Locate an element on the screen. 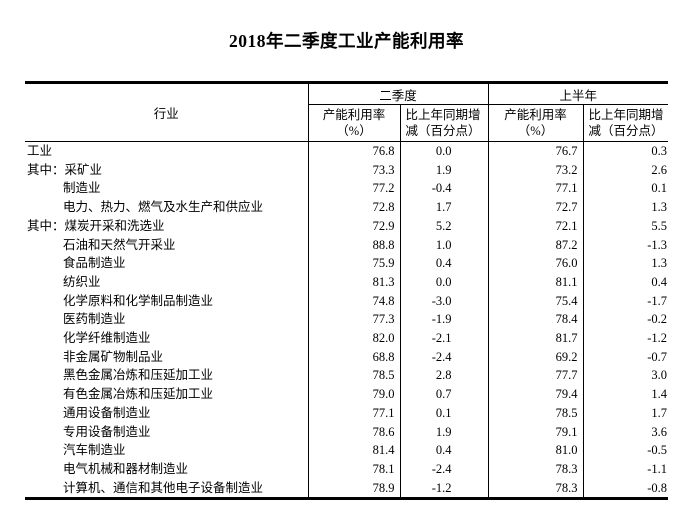 The height and width of the screenshot is (515, 693). industry-cell: 电力、热力、燃气及水生产和供应业 is located at coordinates (167, 207).